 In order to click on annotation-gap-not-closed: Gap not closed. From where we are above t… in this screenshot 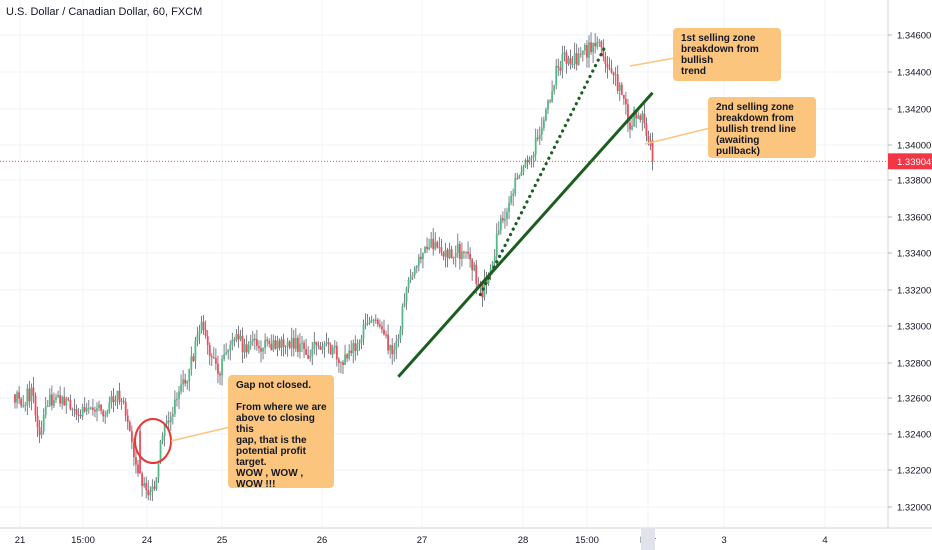, I will do `click(281, 432)`.